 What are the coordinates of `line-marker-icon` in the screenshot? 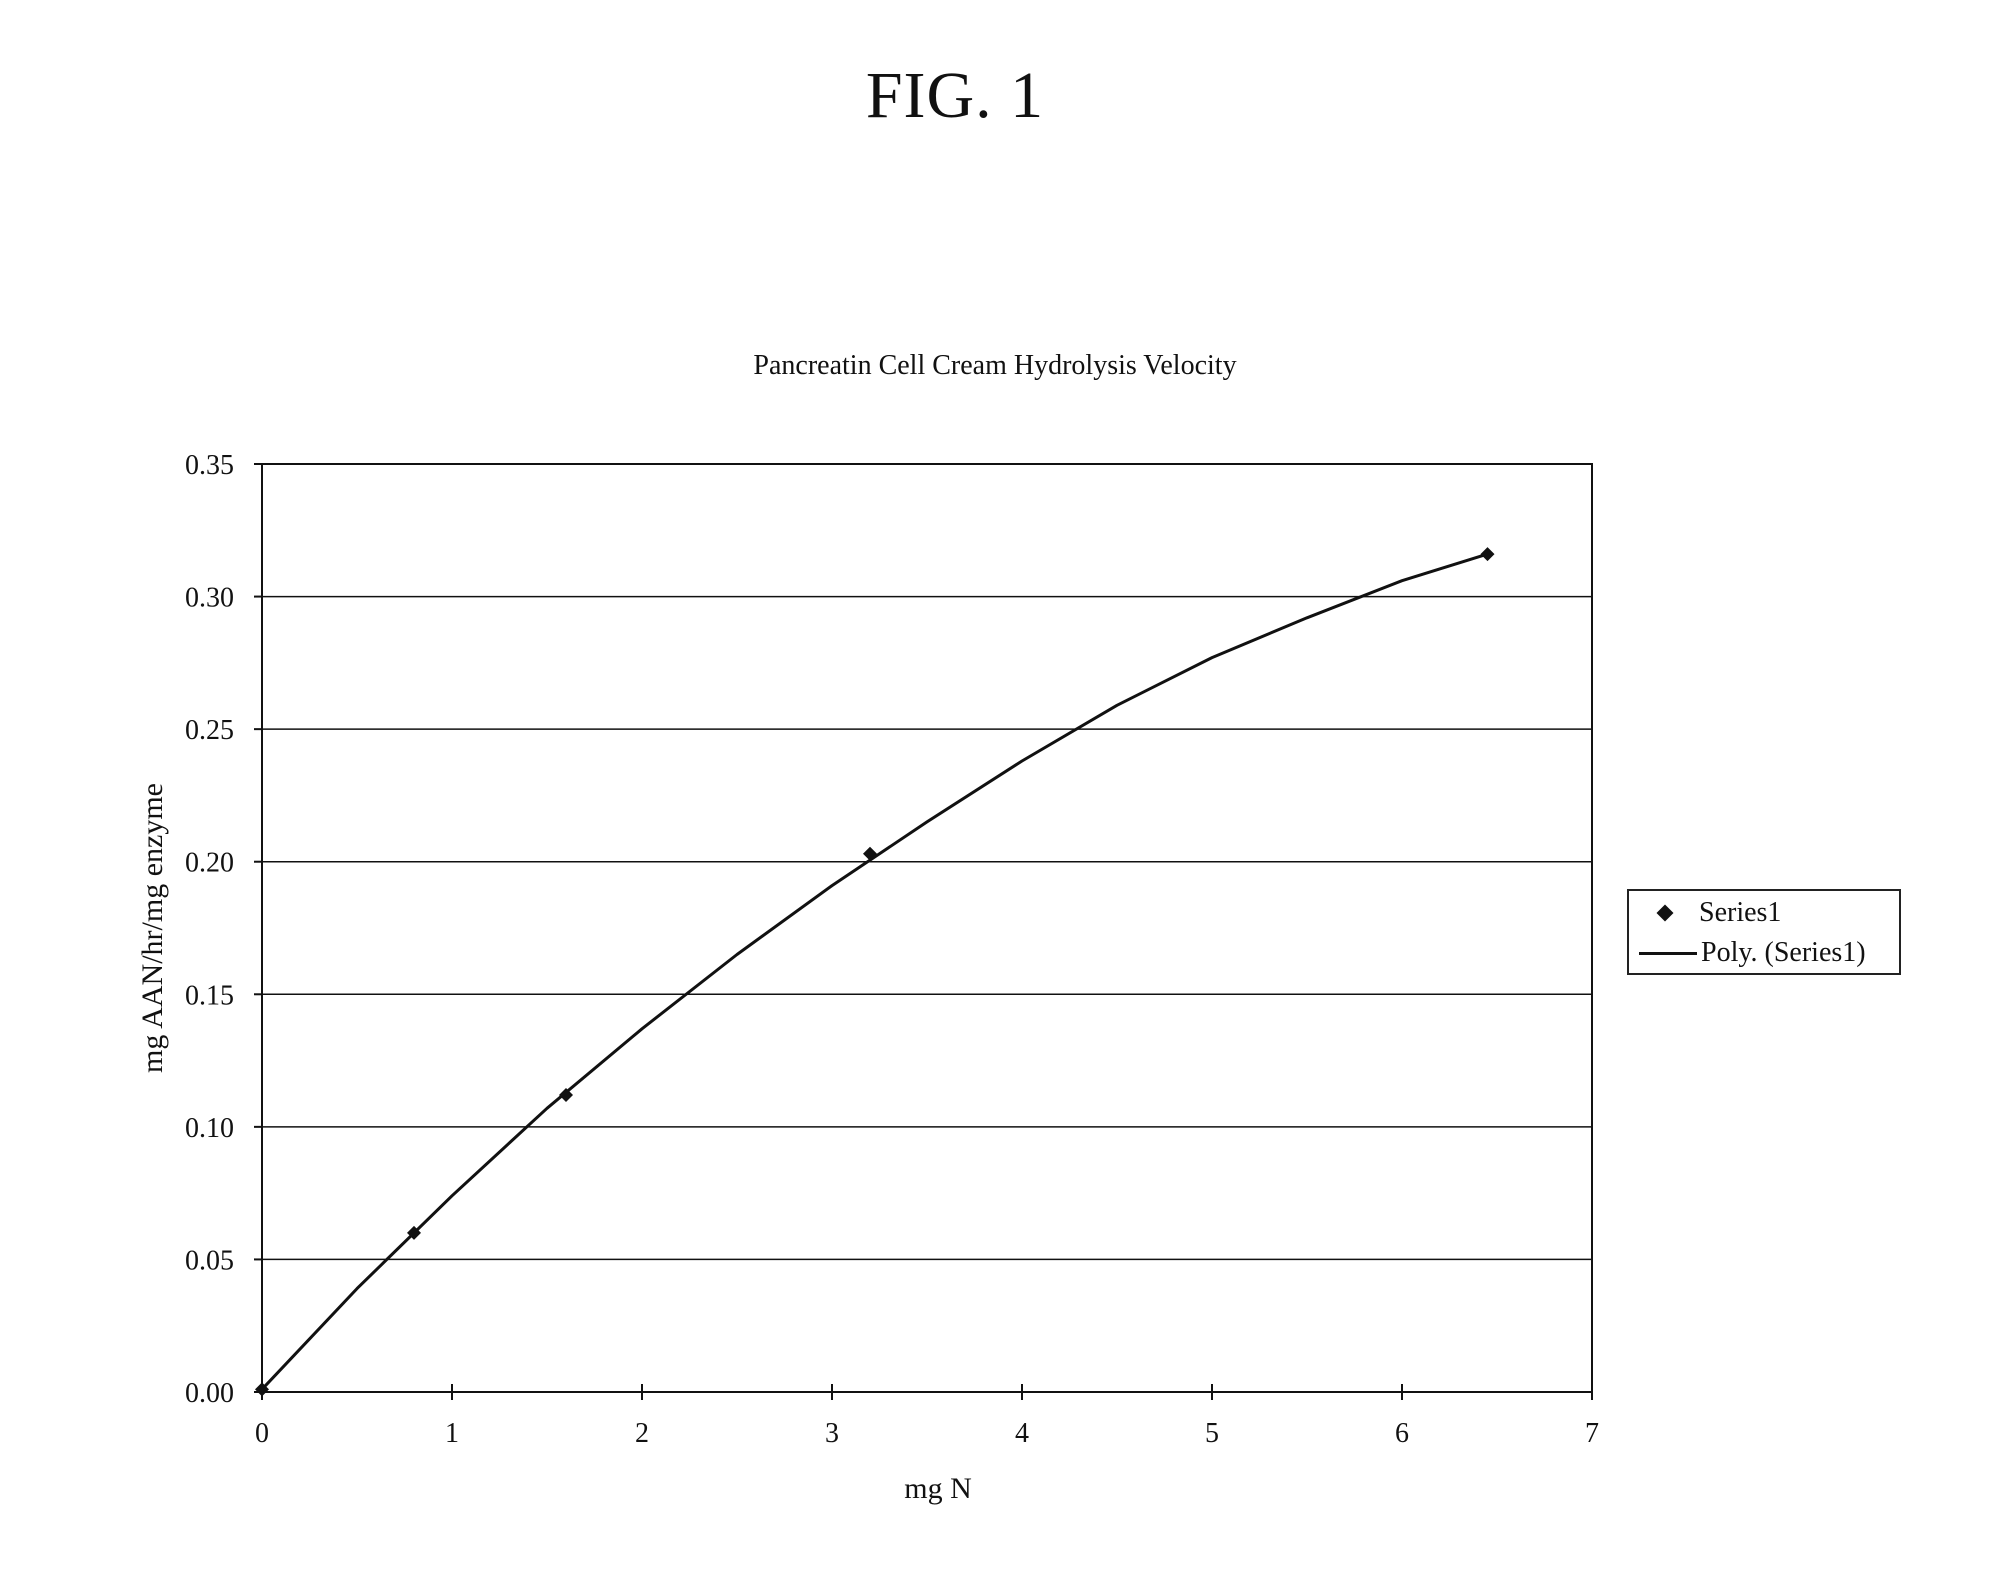 It's located at (1668, 953).